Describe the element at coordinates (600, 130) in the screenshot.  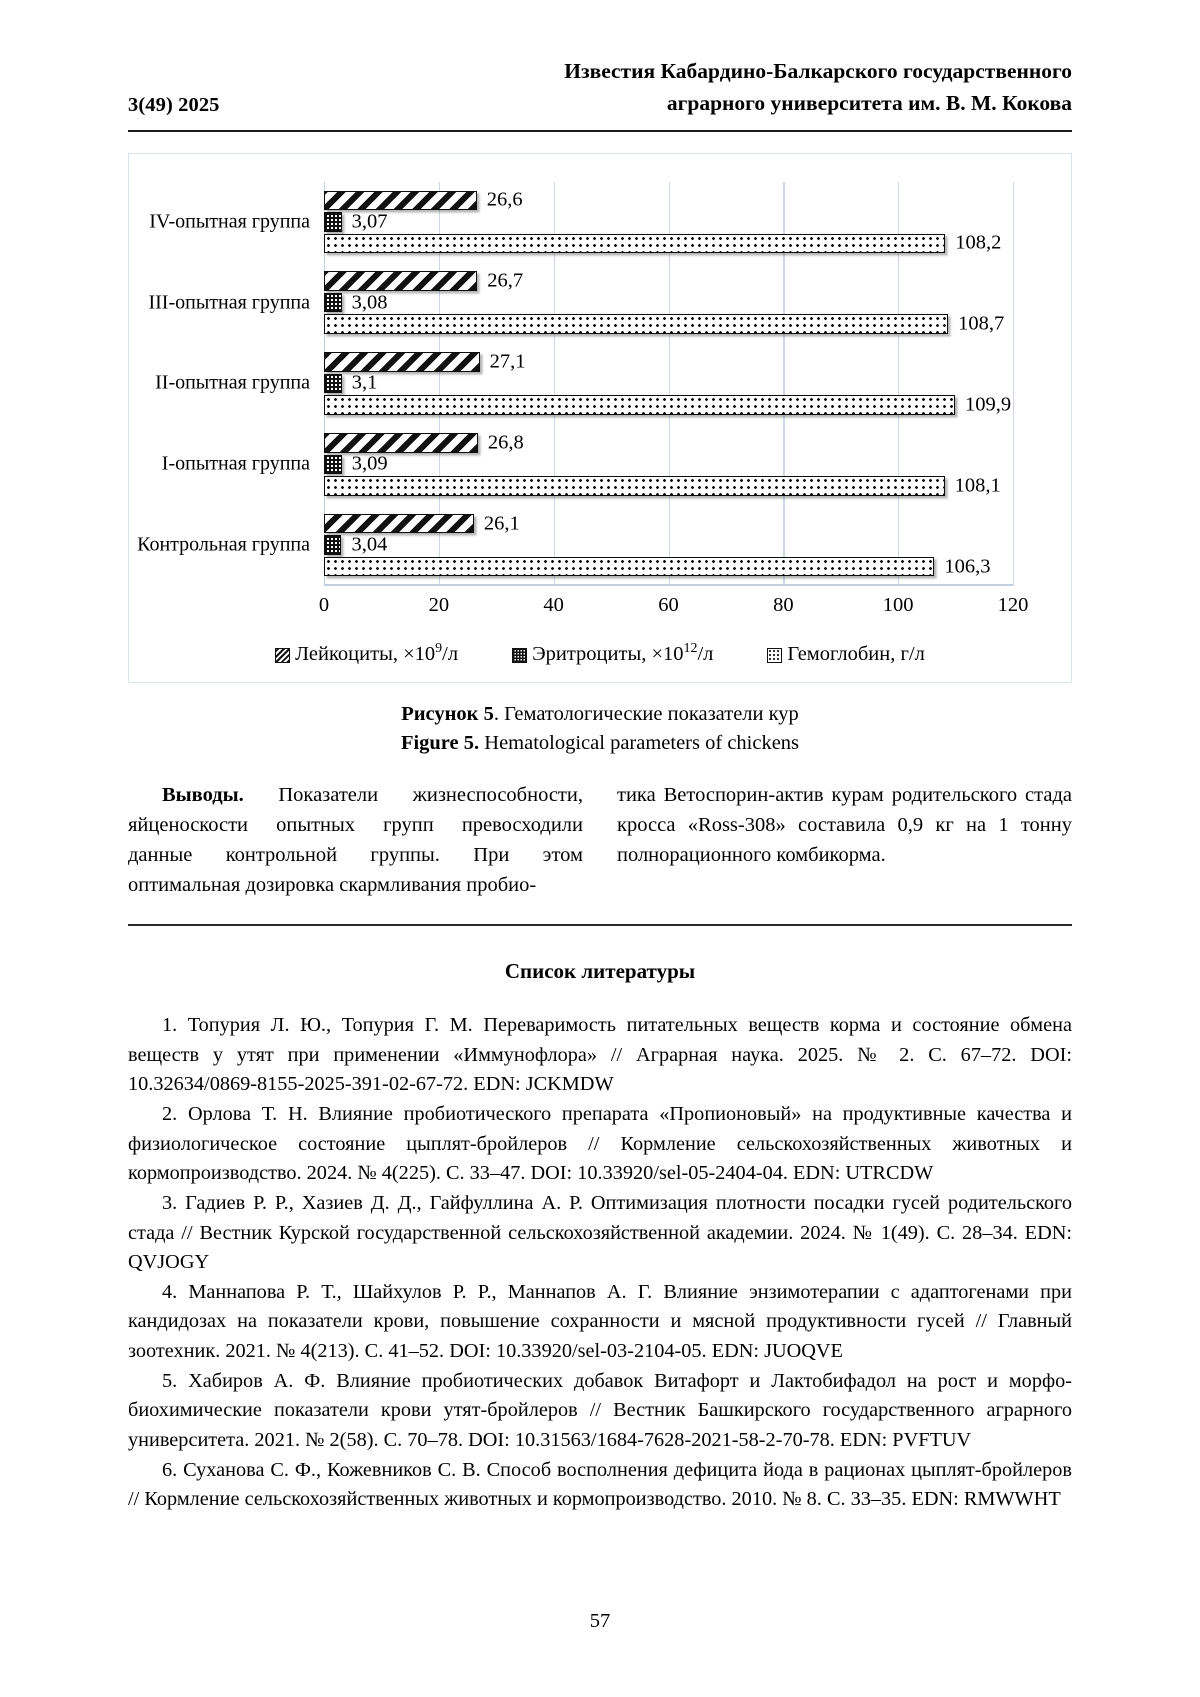
I see `header-rule` at that location.